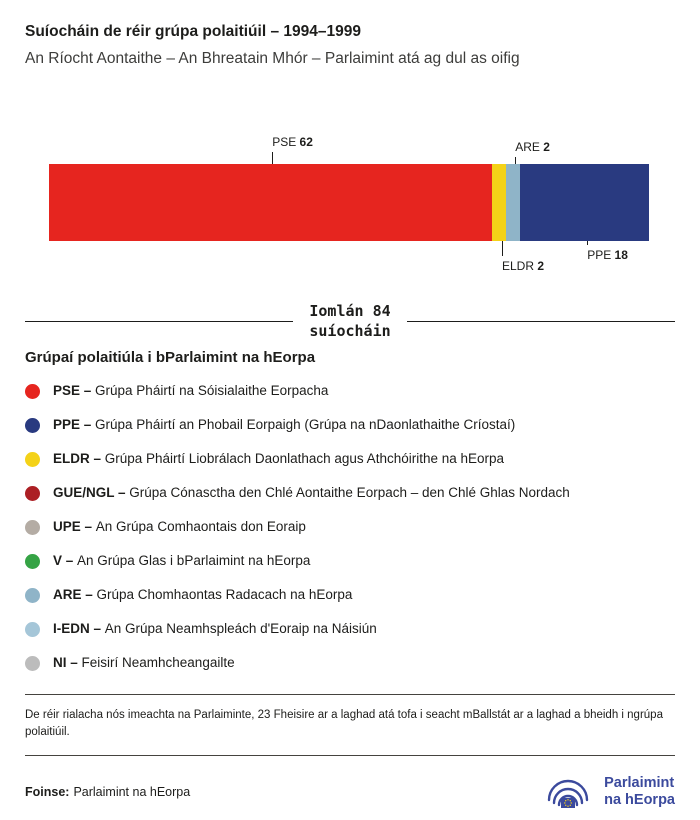 This screenshot has width=700, height=820. I want to click on total-row: Iomlán 84 suíocháin, so click(350, 321).